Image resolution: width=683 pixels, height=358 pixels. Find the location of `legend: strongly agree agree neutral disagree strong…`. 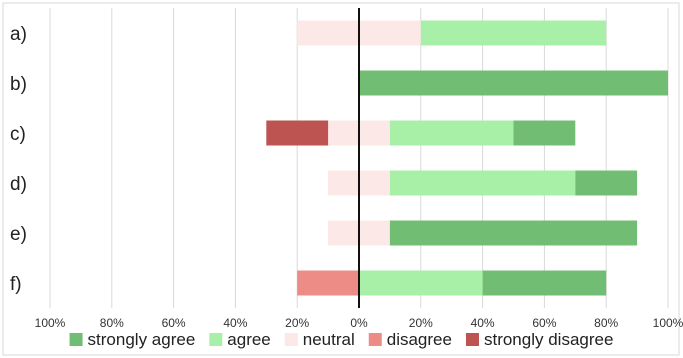

legend: strongly agree agree neutral disagree strong… is located at coordinates (341, 339).